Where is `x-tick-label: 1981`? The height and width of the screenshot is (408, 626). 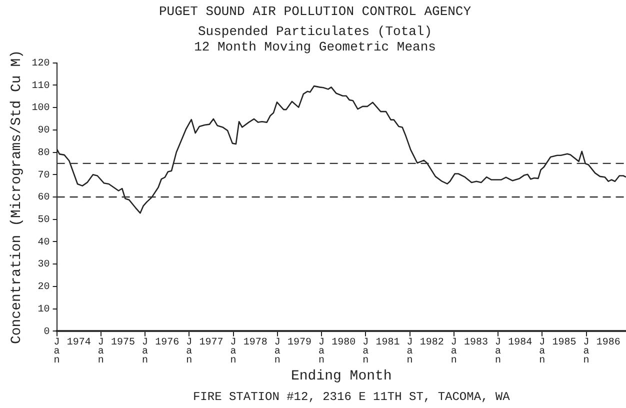 x-tick-label: 1981 is located at coordinates (388, 342).